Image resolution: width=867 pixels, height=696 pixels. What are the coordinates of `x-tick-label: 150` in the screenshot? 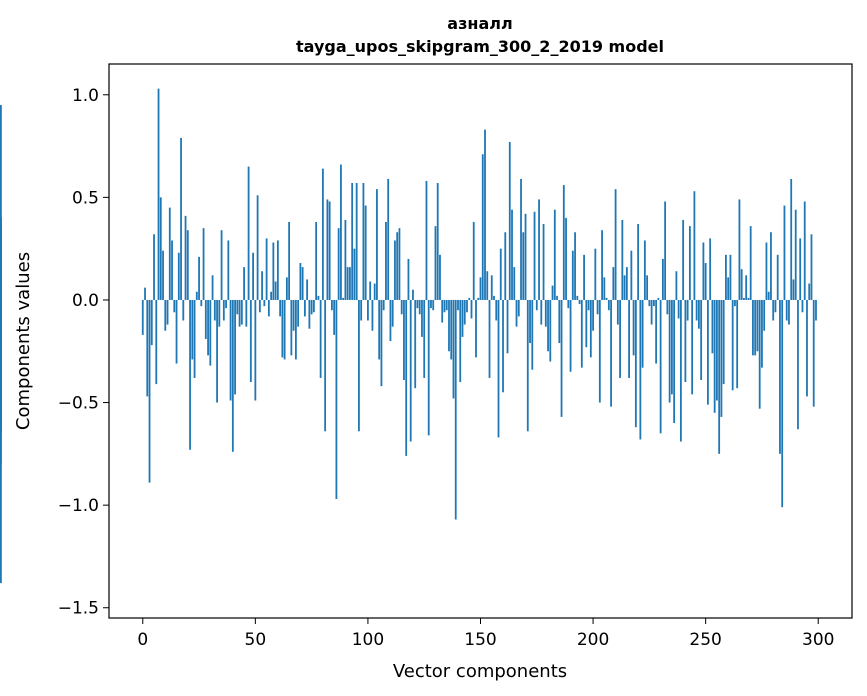 It's located at (480, 640).